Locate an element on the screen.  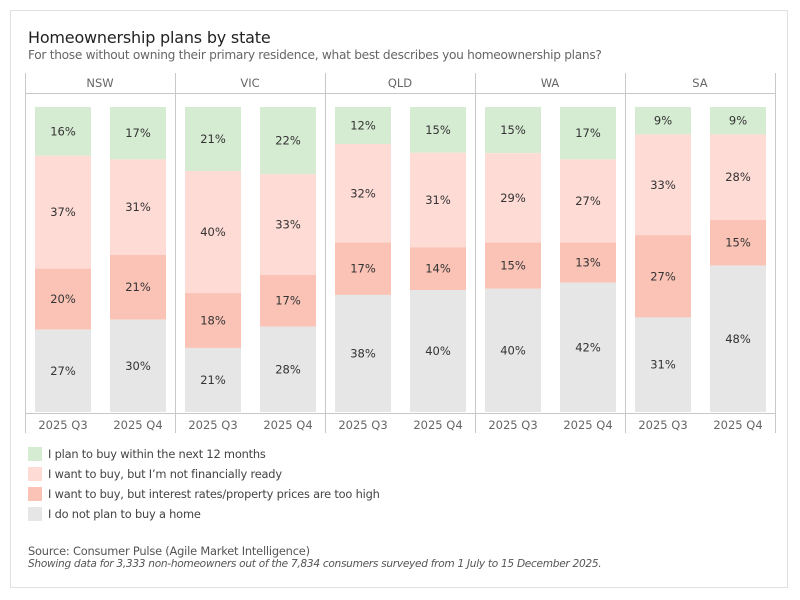
bar-segment-qld-2025-q4-s1 is located at coordinates (438, 200).